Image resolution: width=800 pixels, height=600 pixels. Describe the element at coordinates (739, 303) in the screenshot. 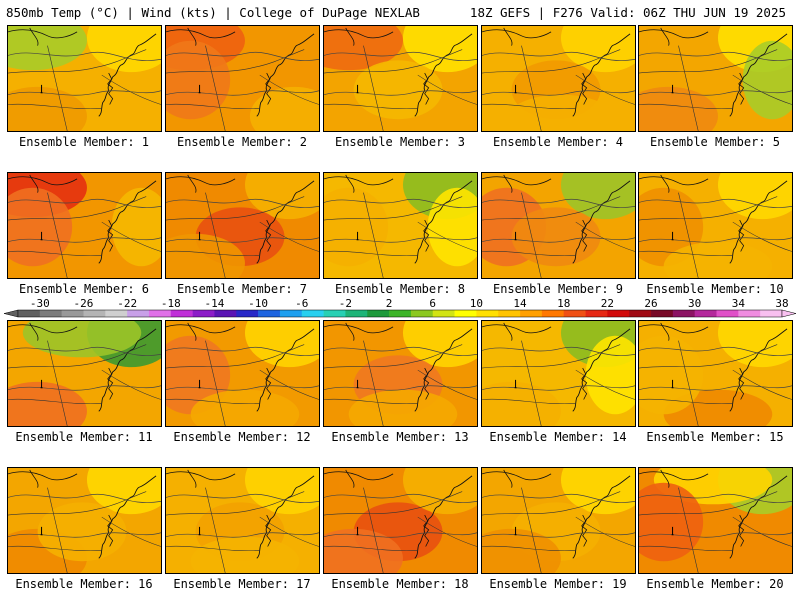

I see `colorbar-tick-label: 34` at that location.